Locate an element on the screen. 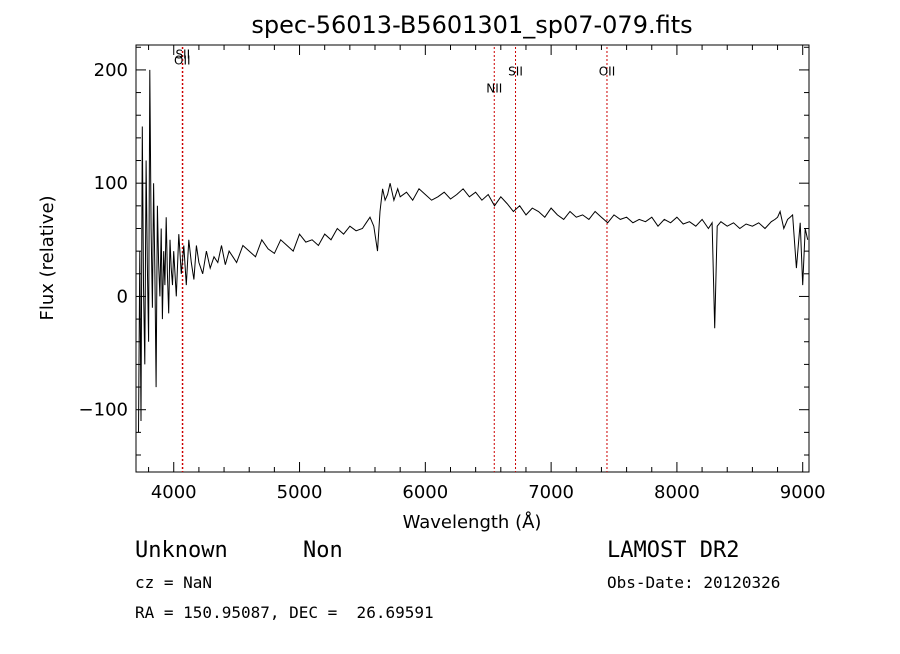 The height and width of the screenshot is (654, 900). object-subclass: Non is located at coordinates (323, 550).